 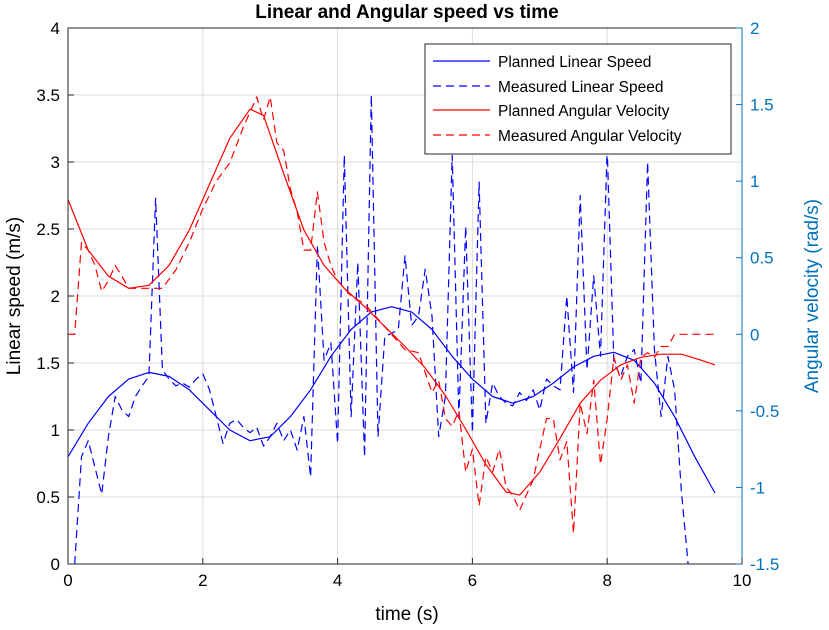 I want to click on x-tick-label: 4, so click(x=337, y=580).